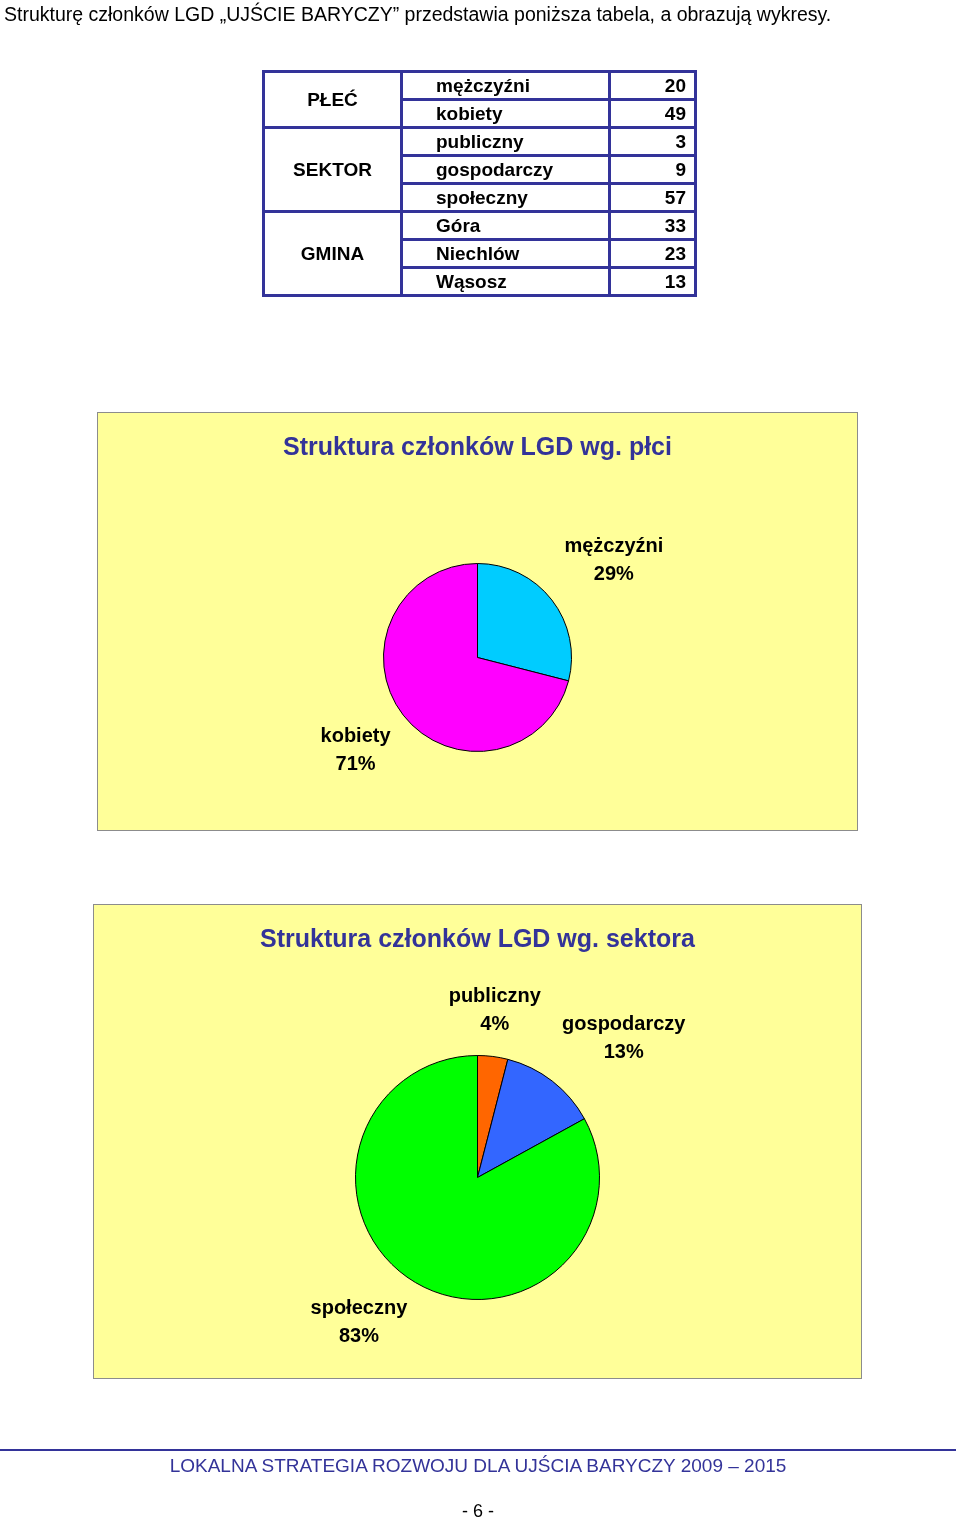  Describe the element at coordinates (505, 141) in the screenshot. I see `category-label: publiczny` at that location.